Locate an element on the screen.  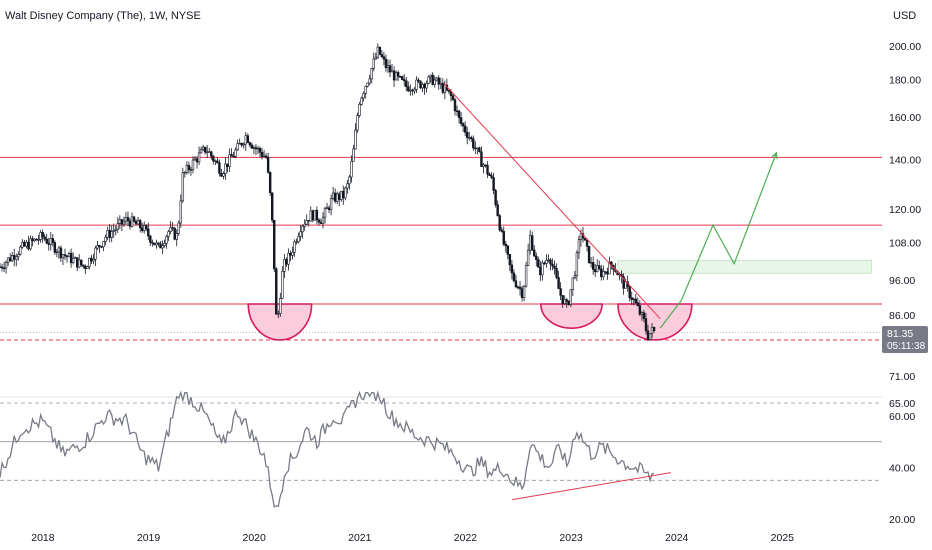
time-axis-tick-label: 2024 is located at coordinates (677, 538).